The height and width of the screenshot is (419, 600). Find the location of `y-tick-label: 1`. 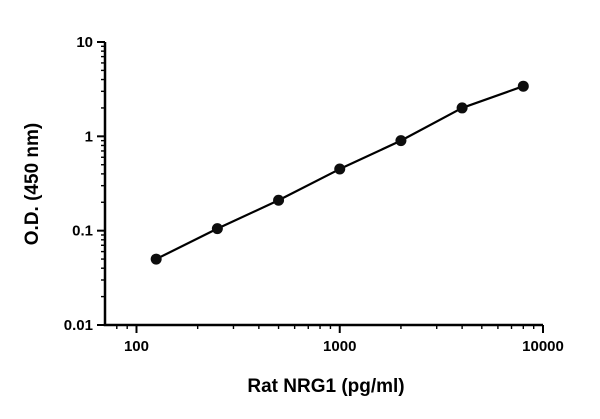

y-tick-label: 1 is located at coordinates (89, 136).